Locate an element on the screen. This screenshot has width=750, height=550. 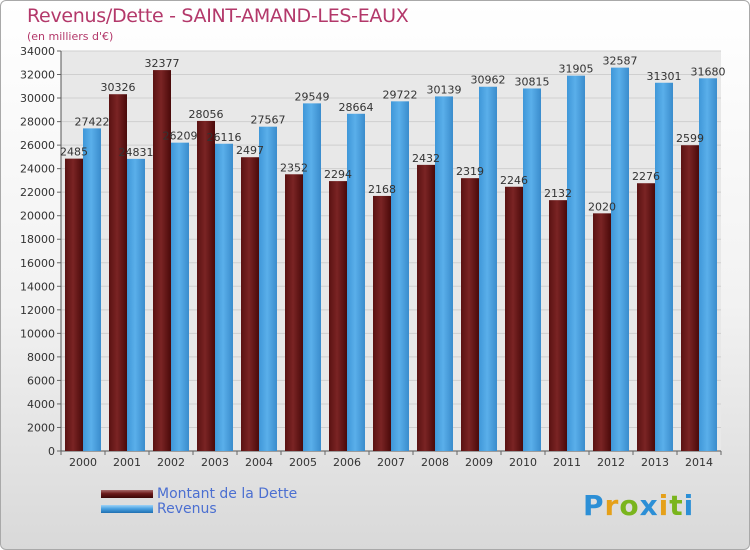
x-tick-label: 2010 is located at coordinates (523, 462).